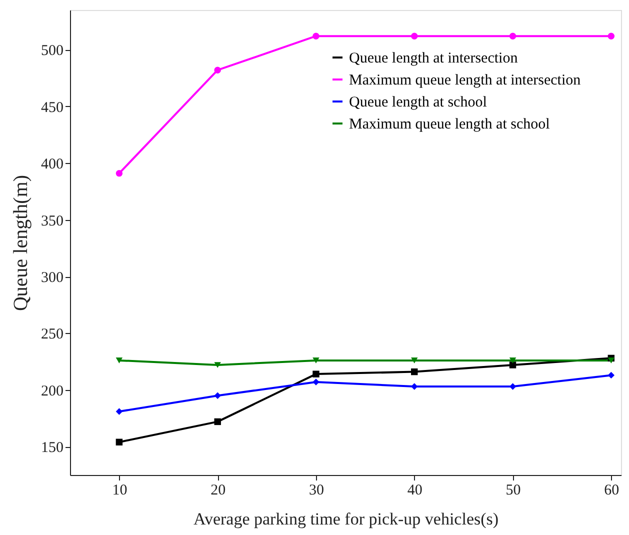  What do you see at coordinates (52, 448) in the screenshot?
I see `y-tick-label: 150` at bounding box center [52, 448].